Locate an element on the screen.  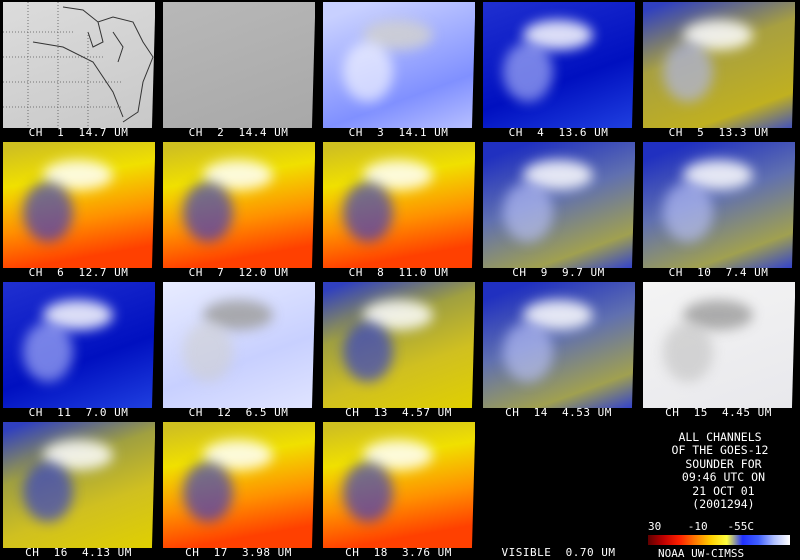
channel-tile: VISIBLE 0.70 UM is located at coordinates (558, 489).